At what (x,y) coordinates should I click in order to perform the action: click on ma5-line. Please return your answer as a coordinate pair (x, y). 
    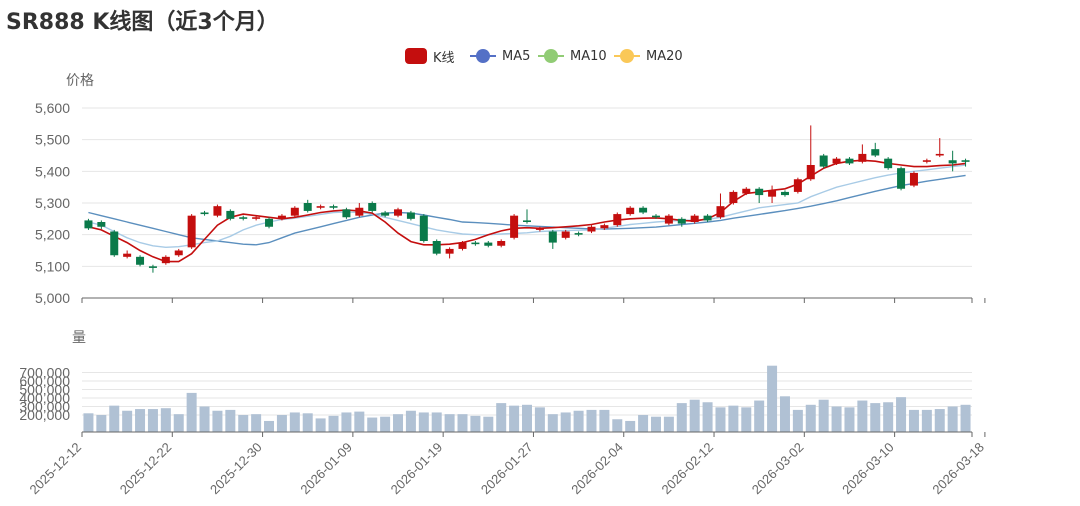
    Looking at the image, I should click on (527, 210).